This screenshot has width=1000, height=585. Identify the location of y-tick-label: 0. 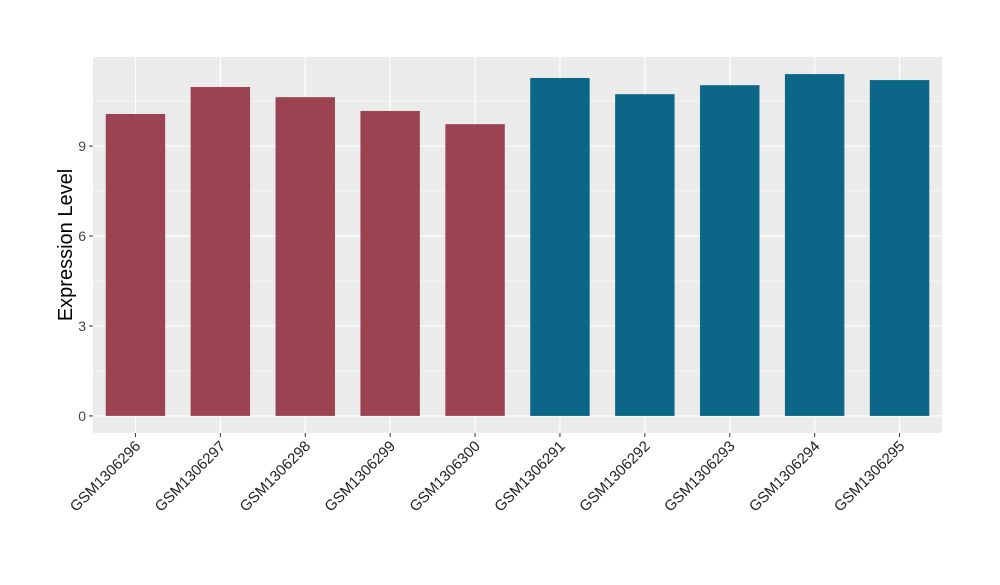
(82, 416).